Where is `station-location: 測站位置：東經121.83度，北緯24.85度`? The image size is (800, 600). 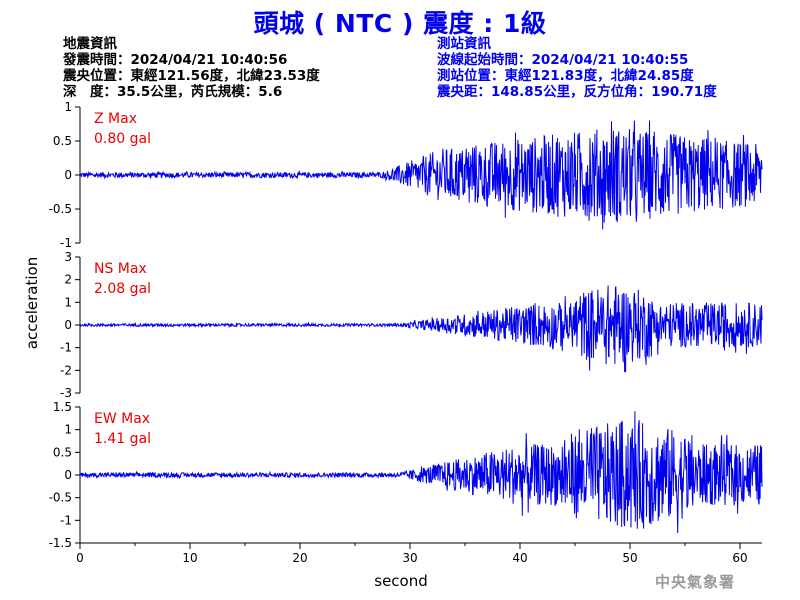
station-location: 測站位置：東經121.83度，北緯24.85度 is located at coordinates (565, 76).